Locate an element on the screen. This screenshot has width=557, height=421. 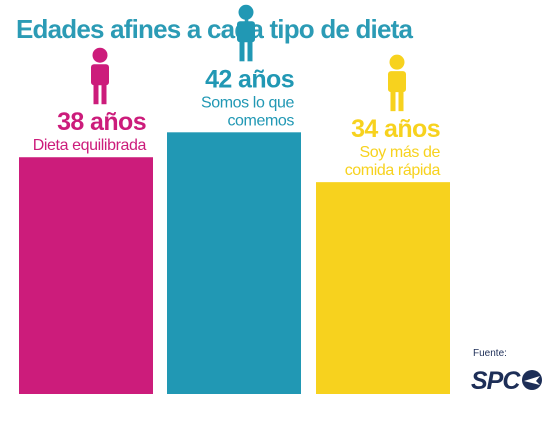
bar-caption-3-line-2: comida rápida is located at coordinates (393, 170).